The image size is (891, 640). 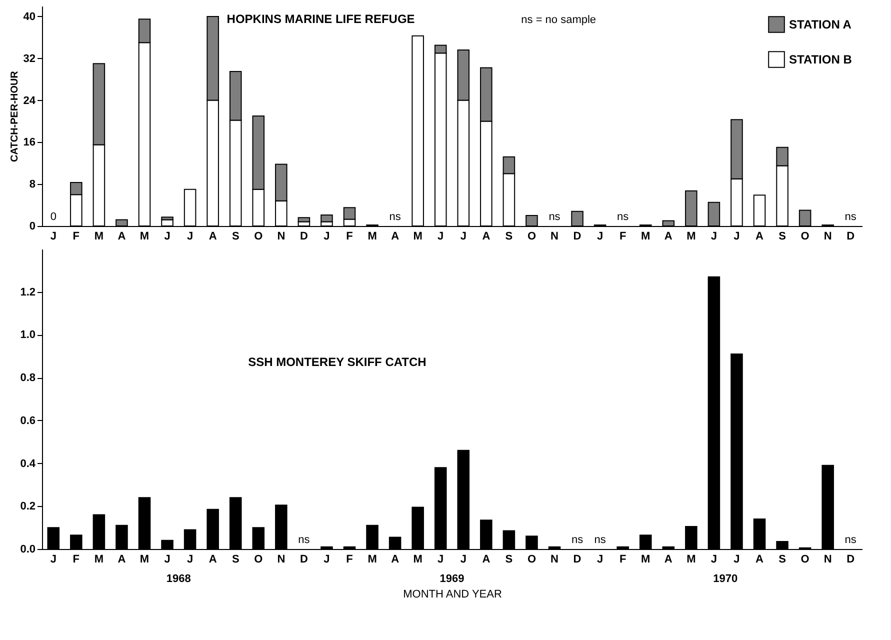 I want to click on legend-label: STATION A, so click(x=820, y=25).